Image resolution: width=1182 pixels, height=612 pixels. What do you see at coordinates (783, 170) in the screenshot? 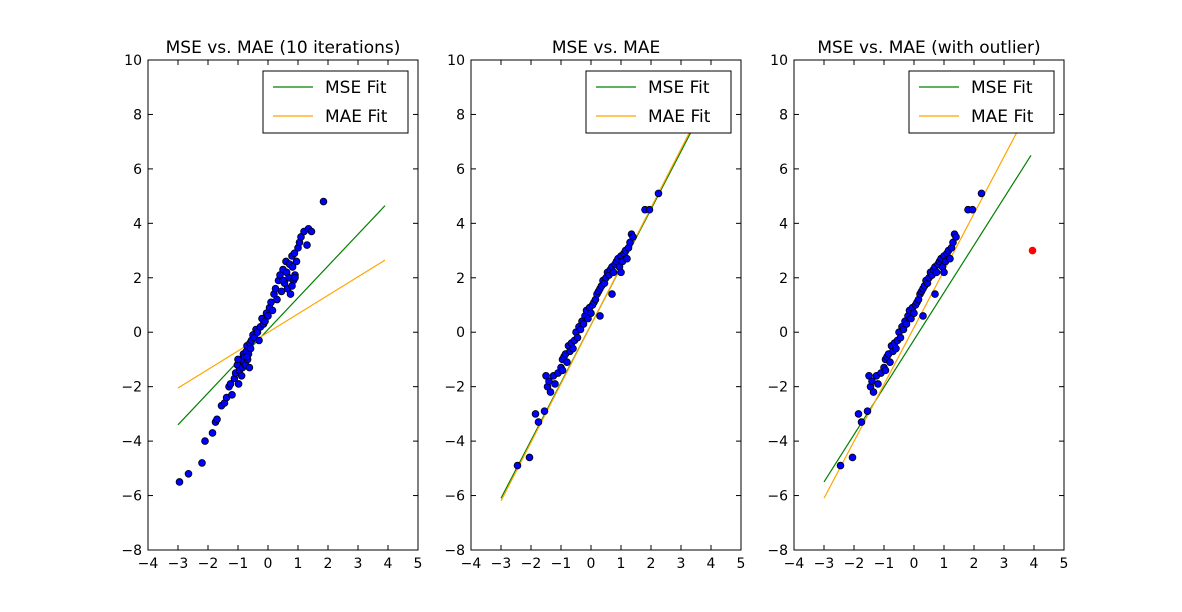
I see `y-tick-label: 6` at bounding box center [783, 170].